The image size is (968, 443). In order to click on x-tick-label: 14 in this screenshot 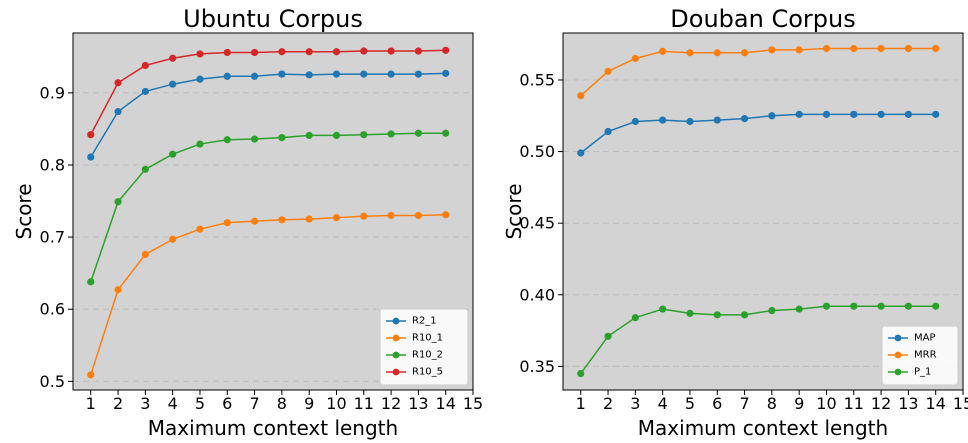, I will do `click(936, 403)`.